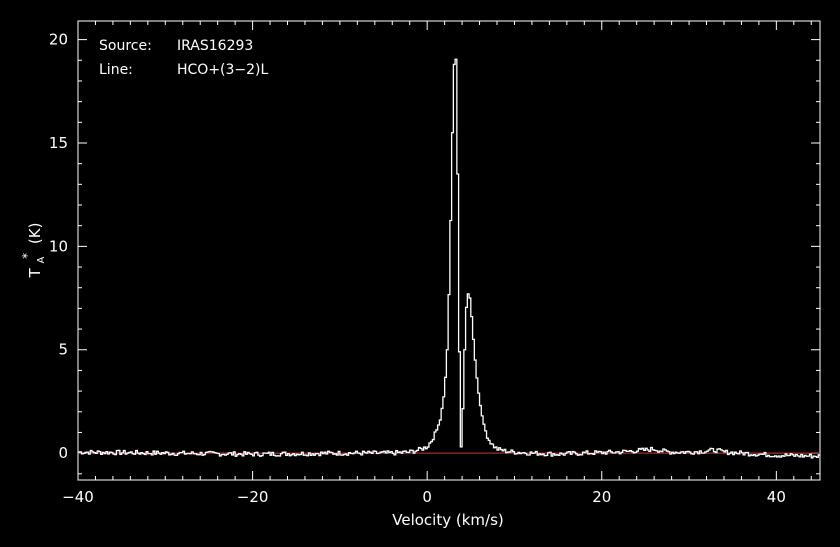 The height and width of the screenshot is (547, 840). I want to click on x-tick-label: −40, so click(78, 497).